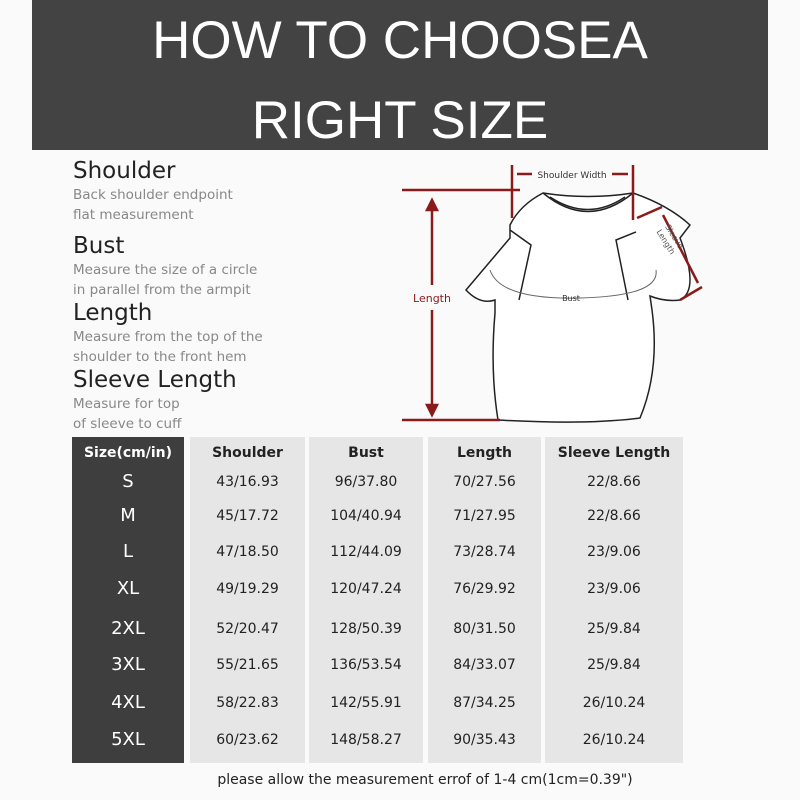 This screenshot has height=800, width=800. I want to click on measure-lines, so click(552, 293).